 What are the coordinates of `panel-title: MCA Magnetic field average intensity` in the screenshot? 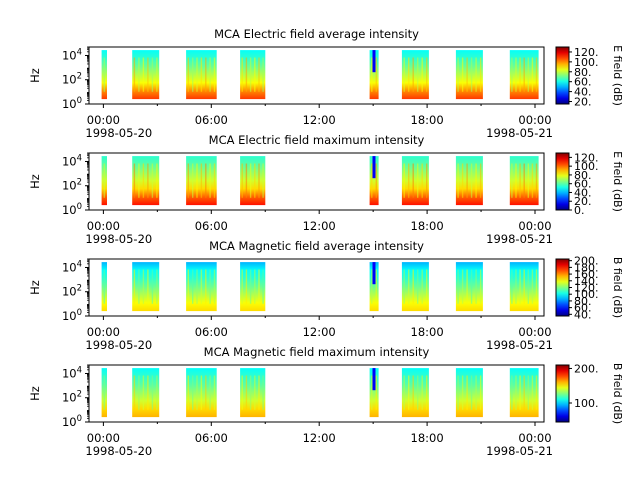 It's located at (316, 246).